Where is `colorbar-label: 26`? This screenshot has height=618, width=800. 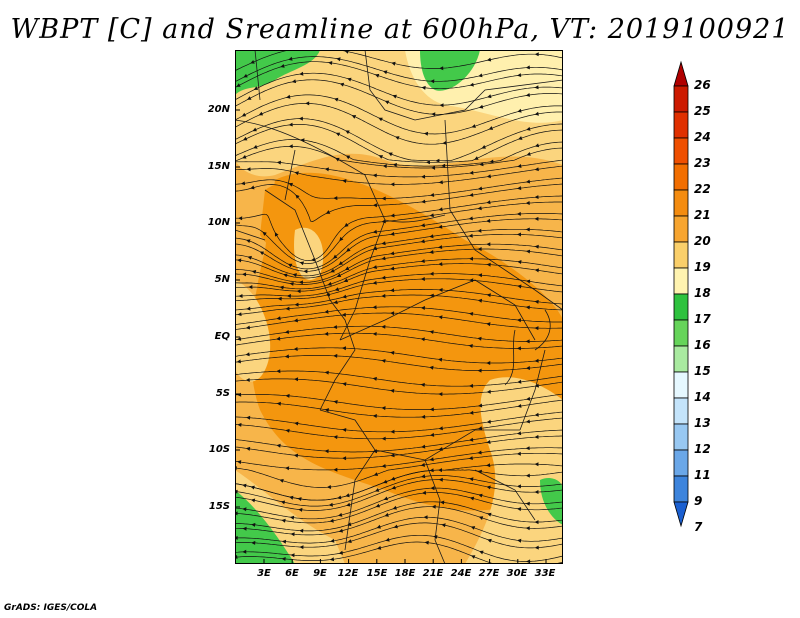
colorbar-label: 26 is located at coordinates (702, 85).